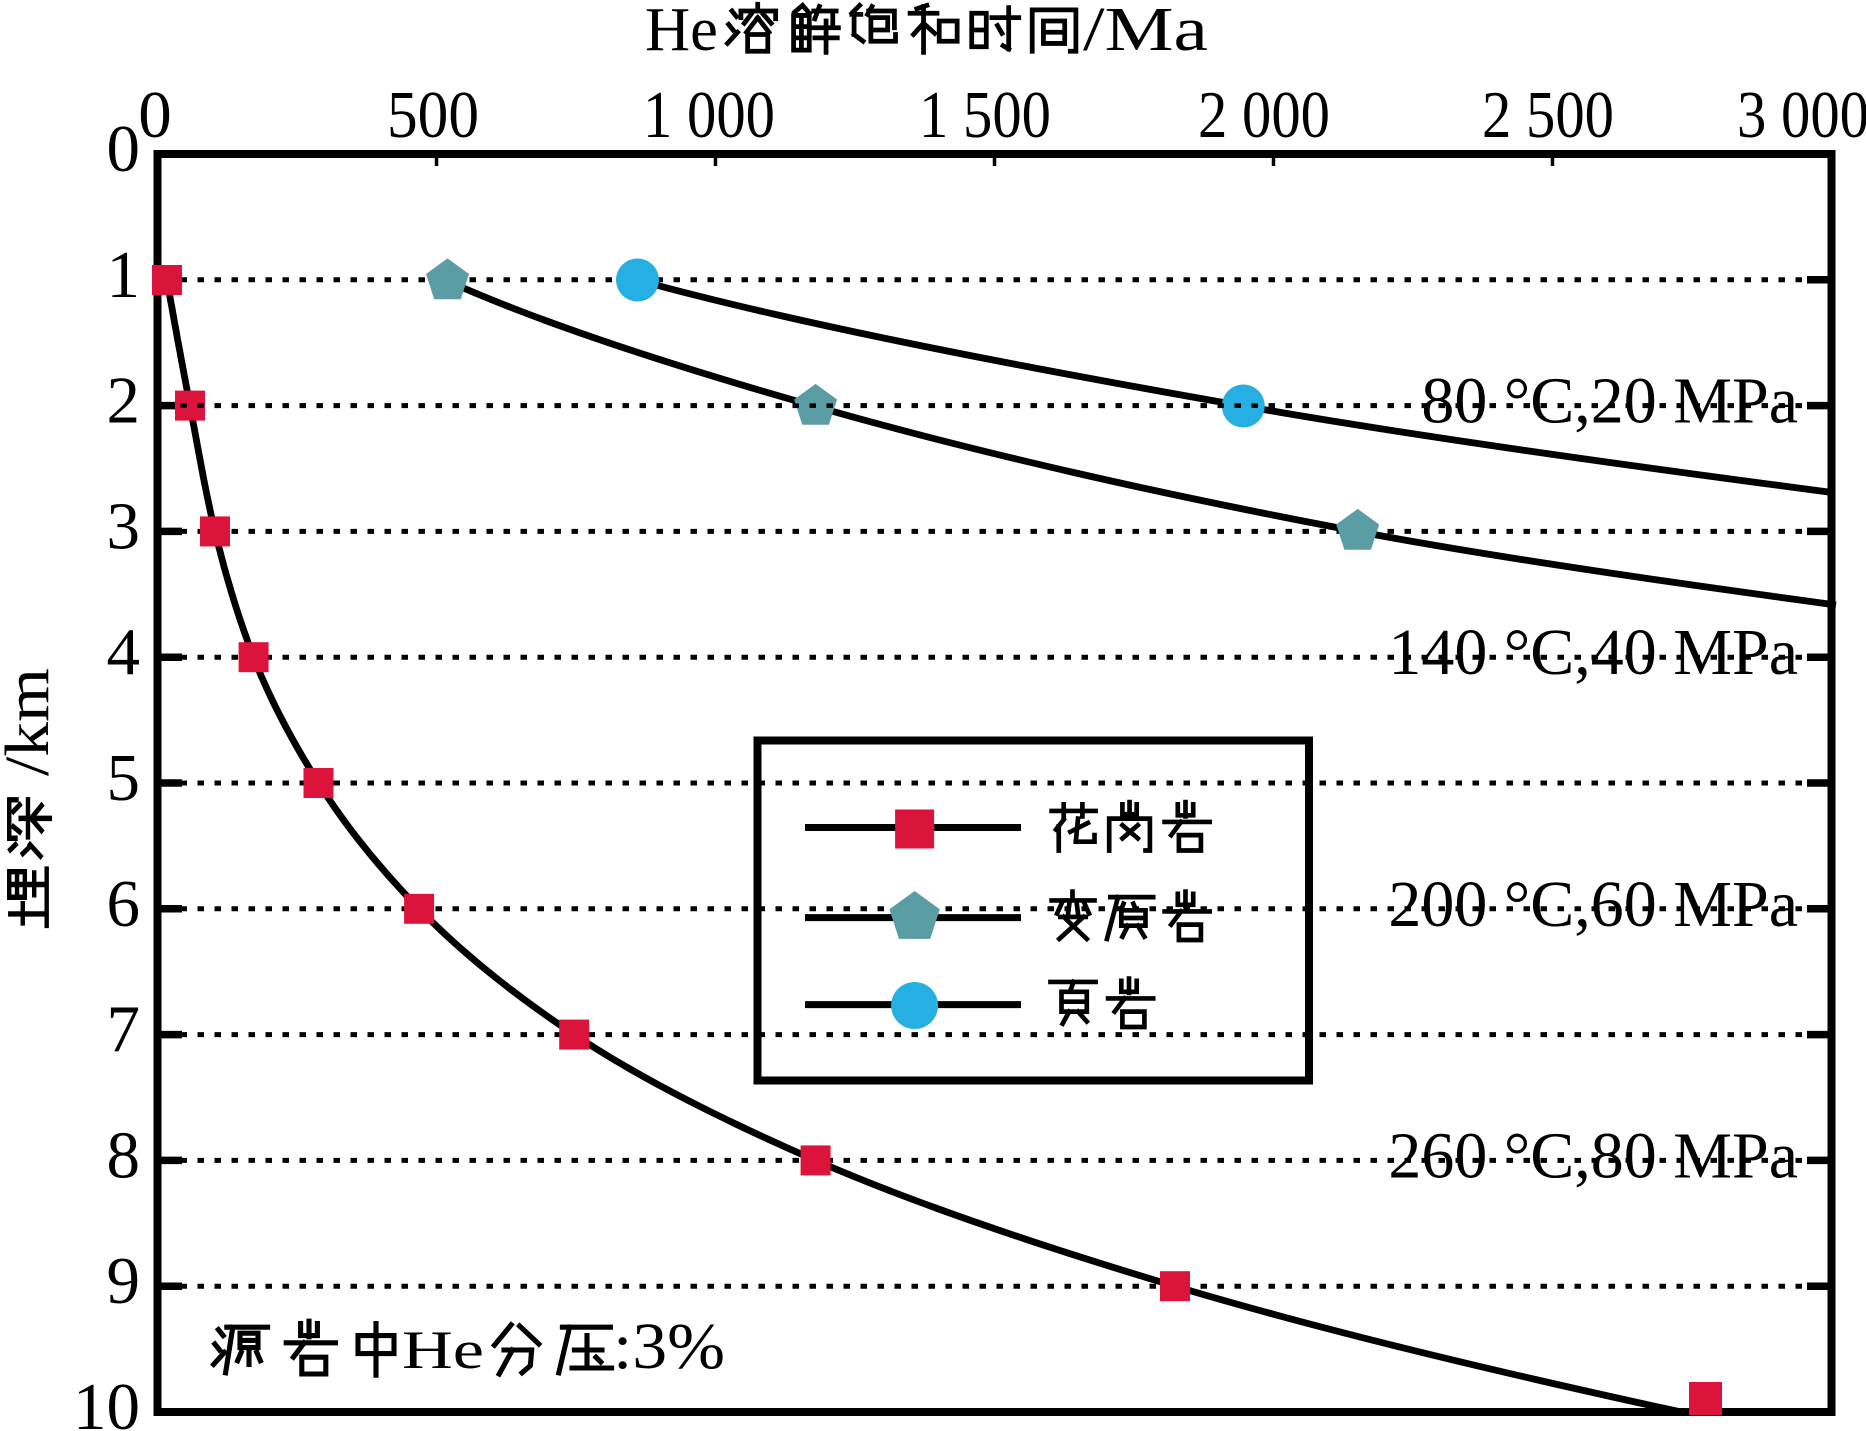 This screenshot has height=1431, width=1866. Describe the element at coordinates (1264, 115) in the screenshot. I see `svg-text: 2 000` at that location.